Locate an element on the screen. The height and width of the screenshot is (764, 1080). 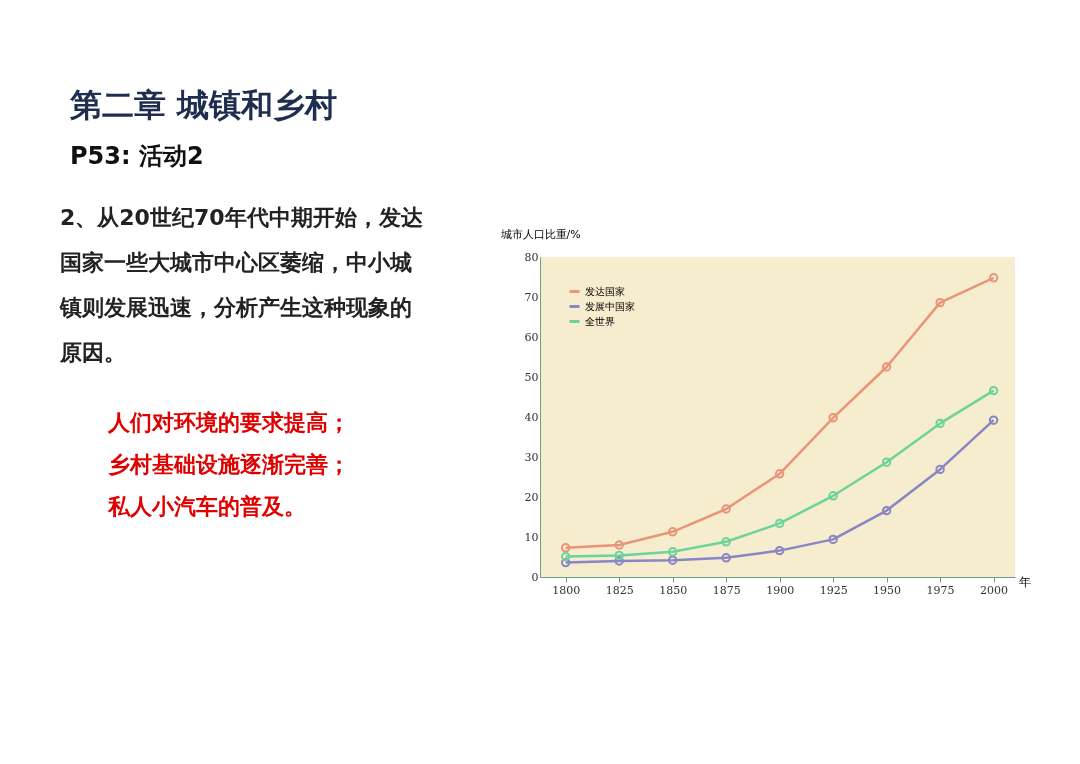
y-tick-label: 10 is located at coordinates (531, 537).